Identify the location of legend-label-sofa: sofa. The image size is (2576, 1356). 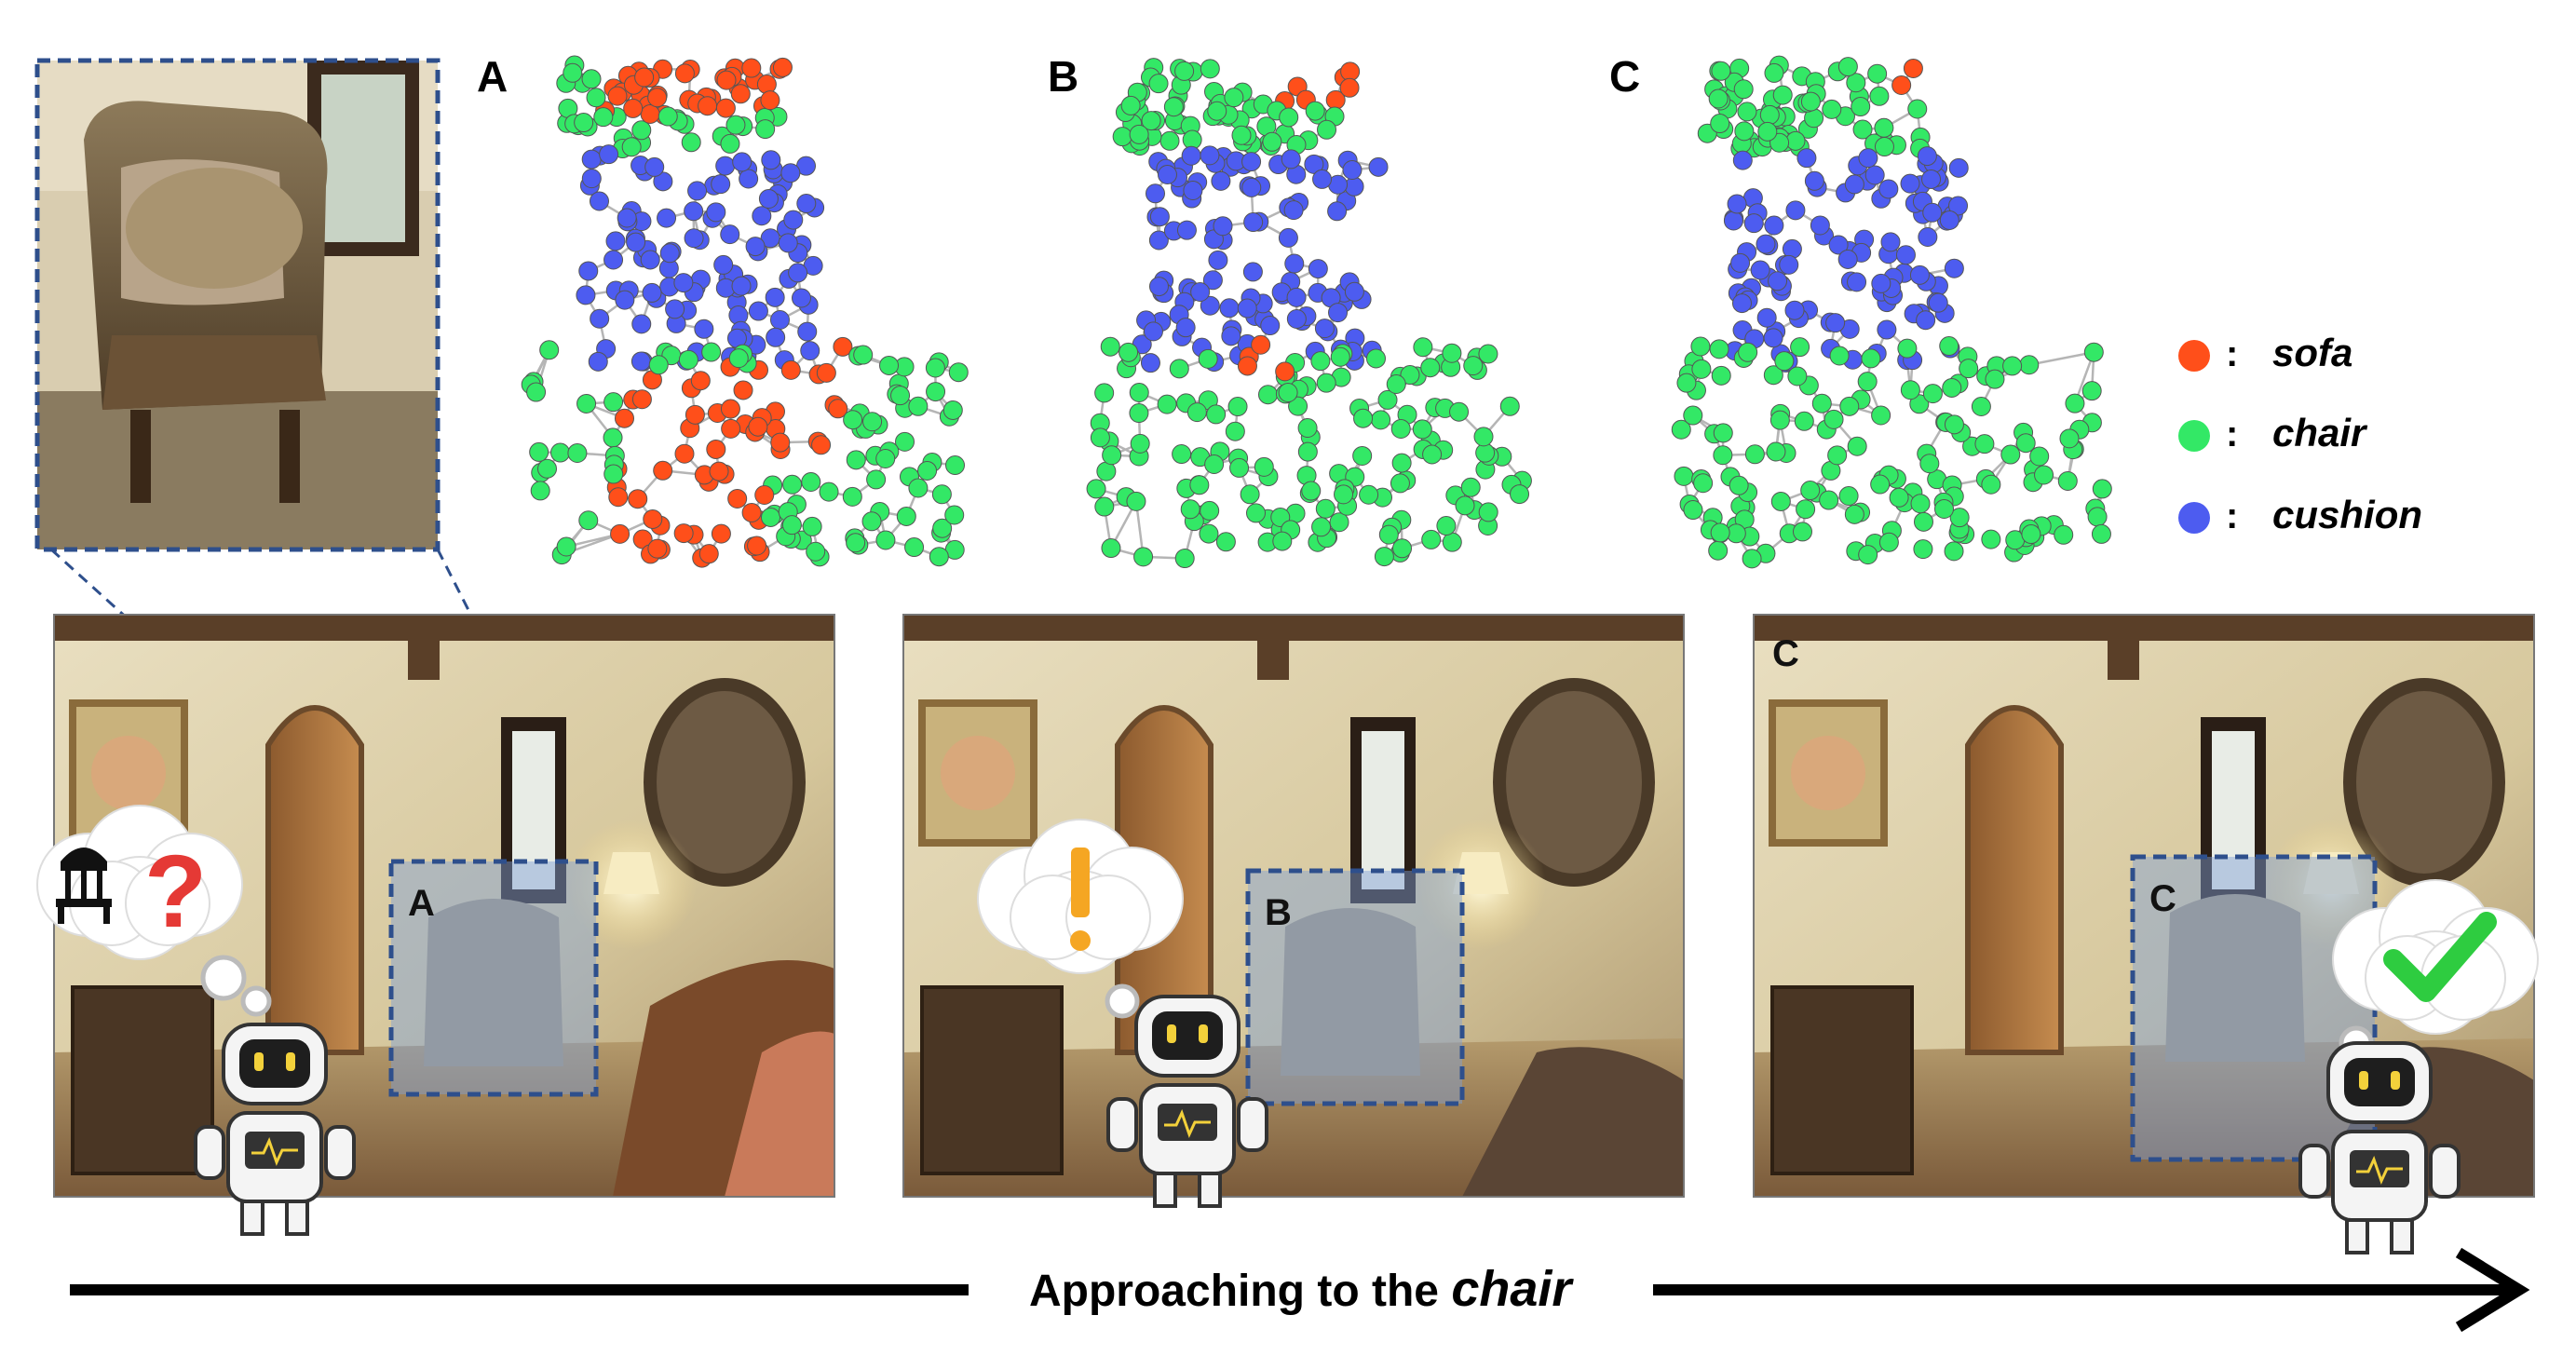
(2312, 352).